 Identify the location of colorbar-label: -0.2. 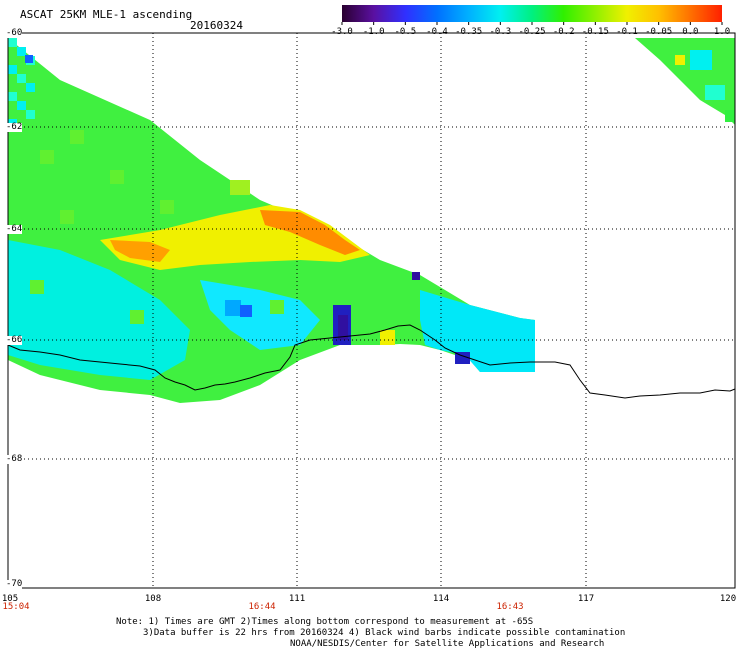
(563, 32).